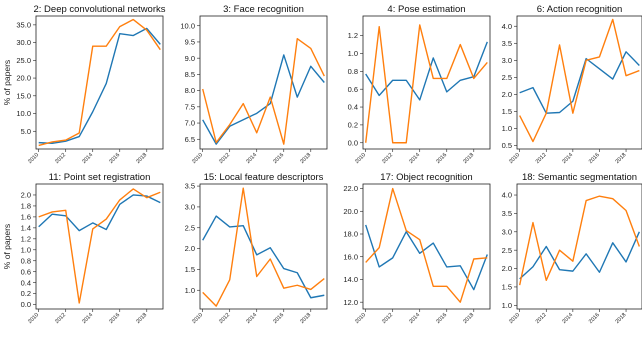 The image size is (642, 337). I want to click on y-tick-label: 2.0, so click(190, 248).